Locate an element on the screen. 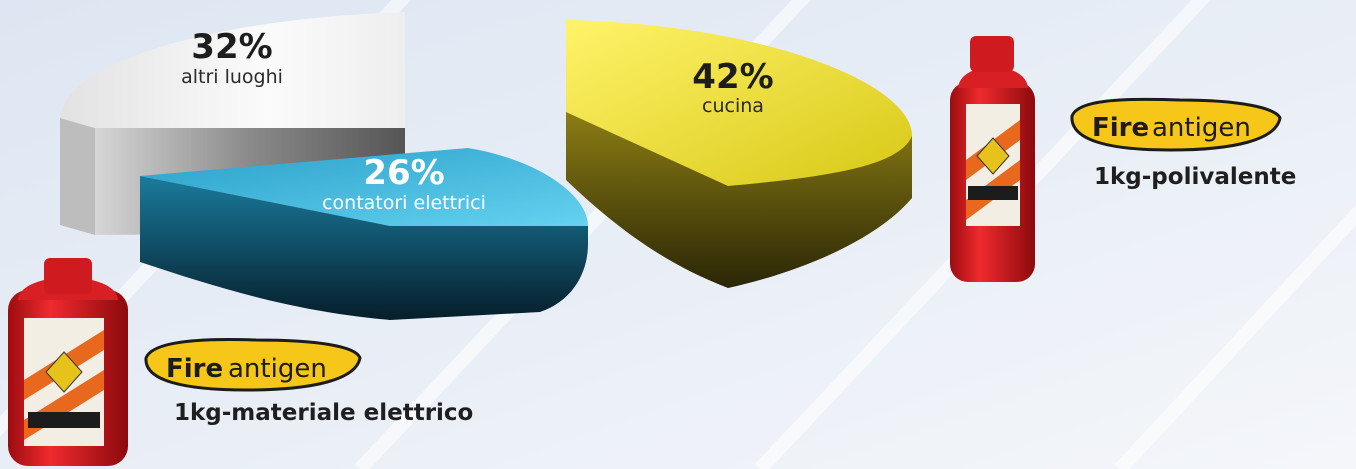 The width and height of the screenshot is (1356, 469). slice-cucina-percent: 42% is located at coordinates (732, 77).